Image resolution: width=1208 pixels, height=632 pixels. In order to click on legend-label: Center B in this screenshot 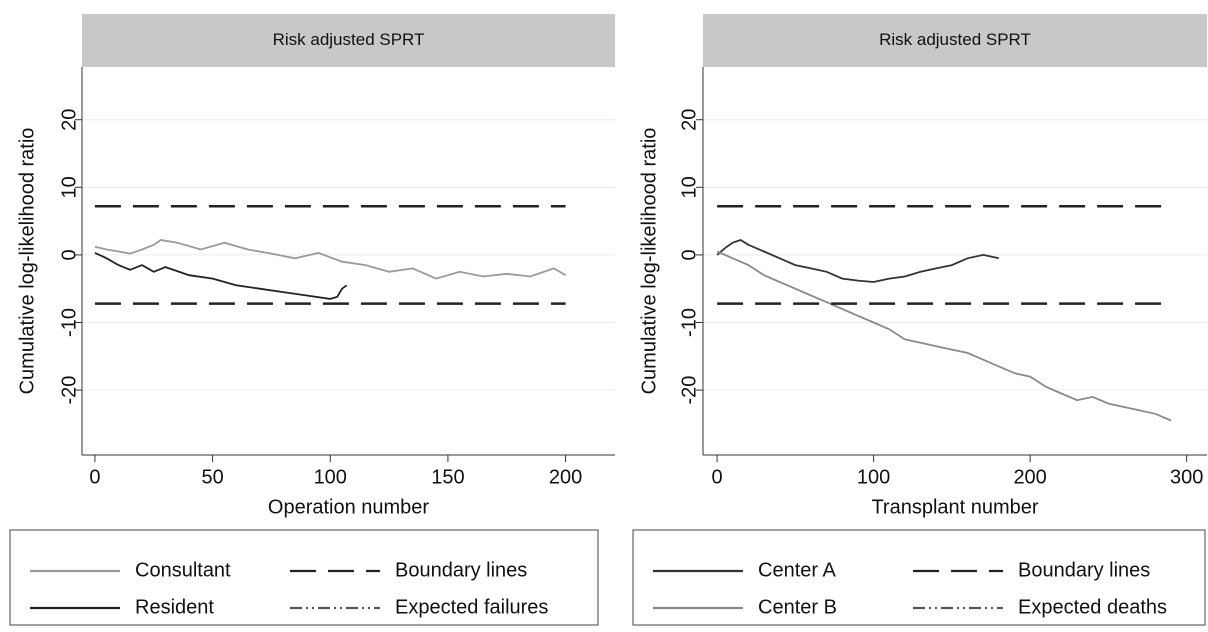, I will do `click(797, 607)`.